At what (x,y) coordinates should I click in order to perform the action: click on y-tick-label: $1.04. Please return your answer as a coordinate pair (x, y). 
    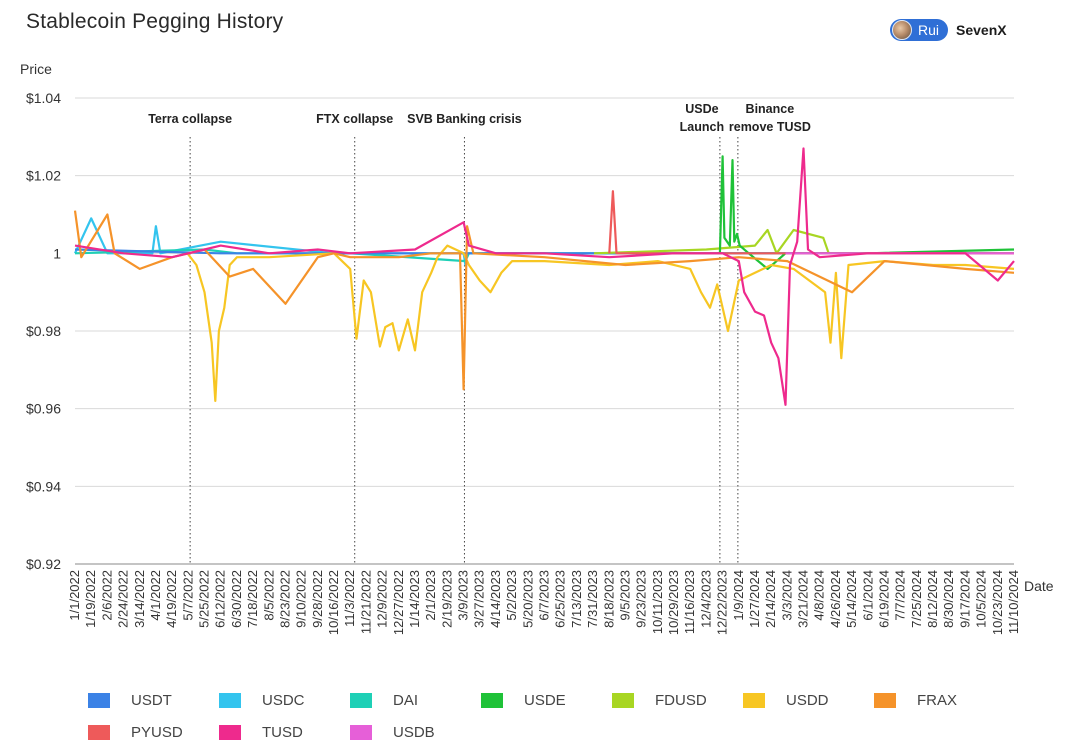
    Looking at the image, I should click on (43, 98).